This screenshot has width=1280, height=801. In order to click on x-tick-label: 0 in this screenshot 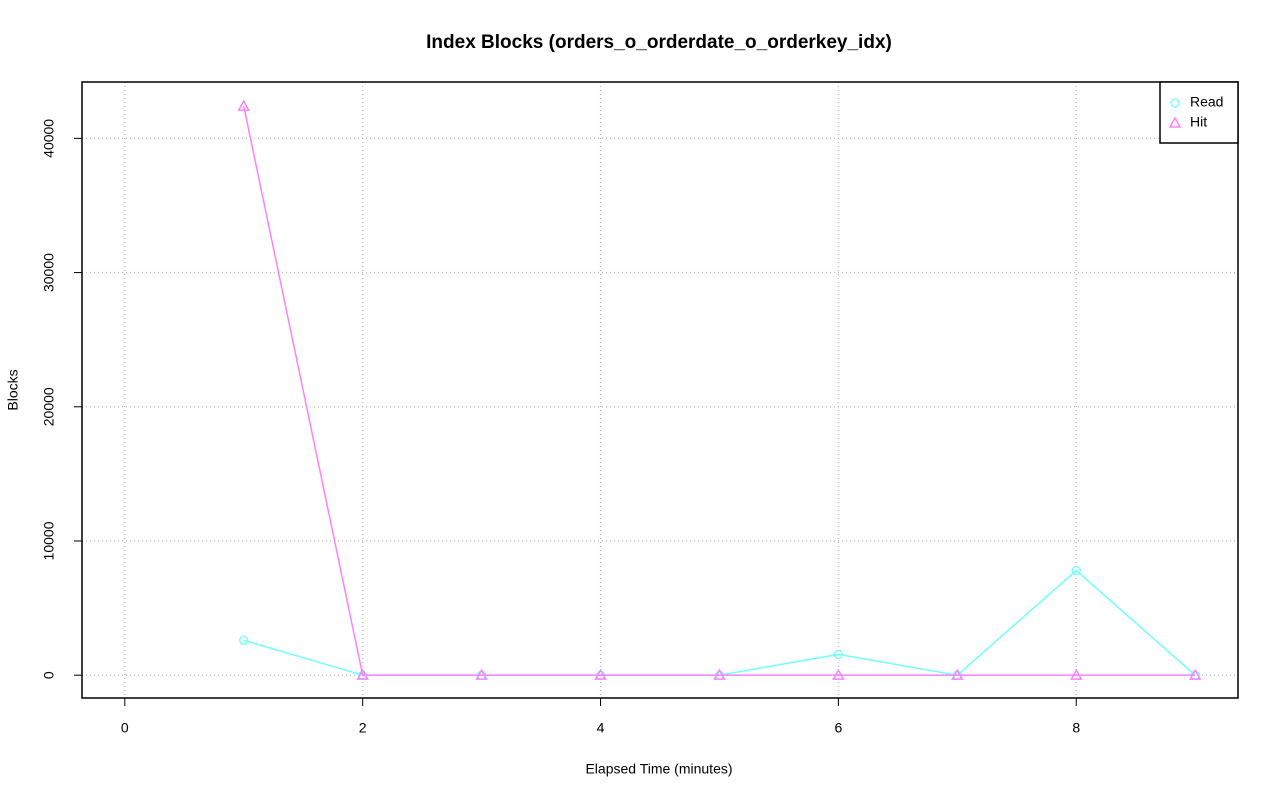, I will do `click(125, 728)`.